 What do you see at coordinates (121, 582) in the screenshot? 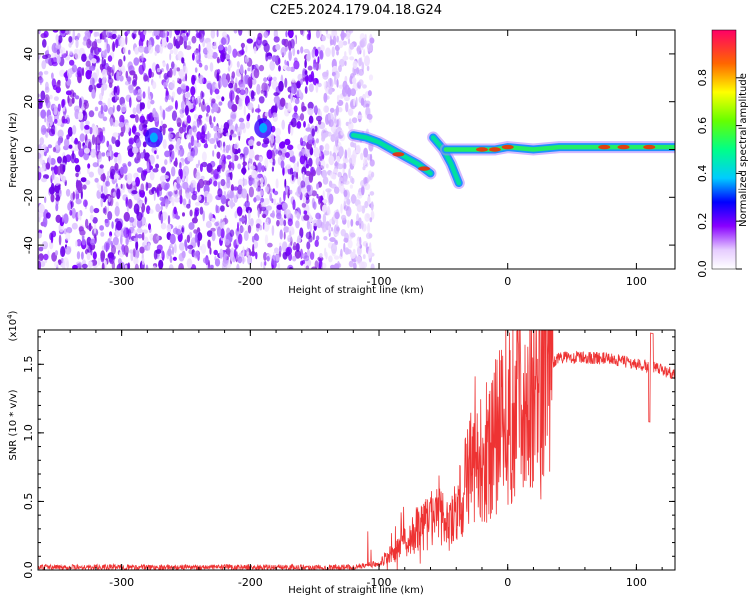
I see `x-tick-label: -300` at bounding box center [121, 582].